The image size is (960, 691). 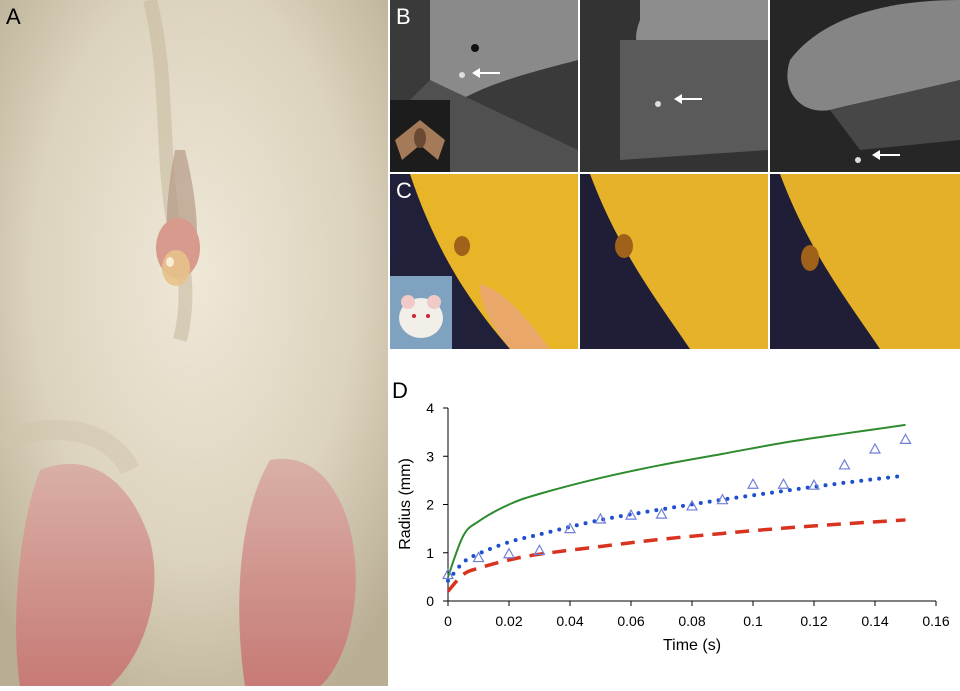 I want to click on y-tick-label: 0, so click(x=430, y=601).